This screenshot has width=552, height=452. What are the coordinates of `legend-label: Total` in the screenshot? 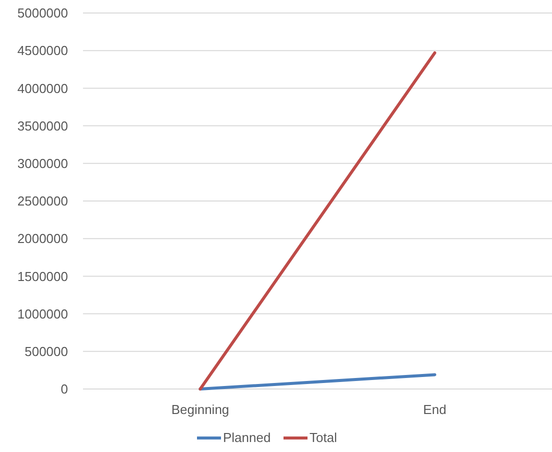 It's located at (324, 437).